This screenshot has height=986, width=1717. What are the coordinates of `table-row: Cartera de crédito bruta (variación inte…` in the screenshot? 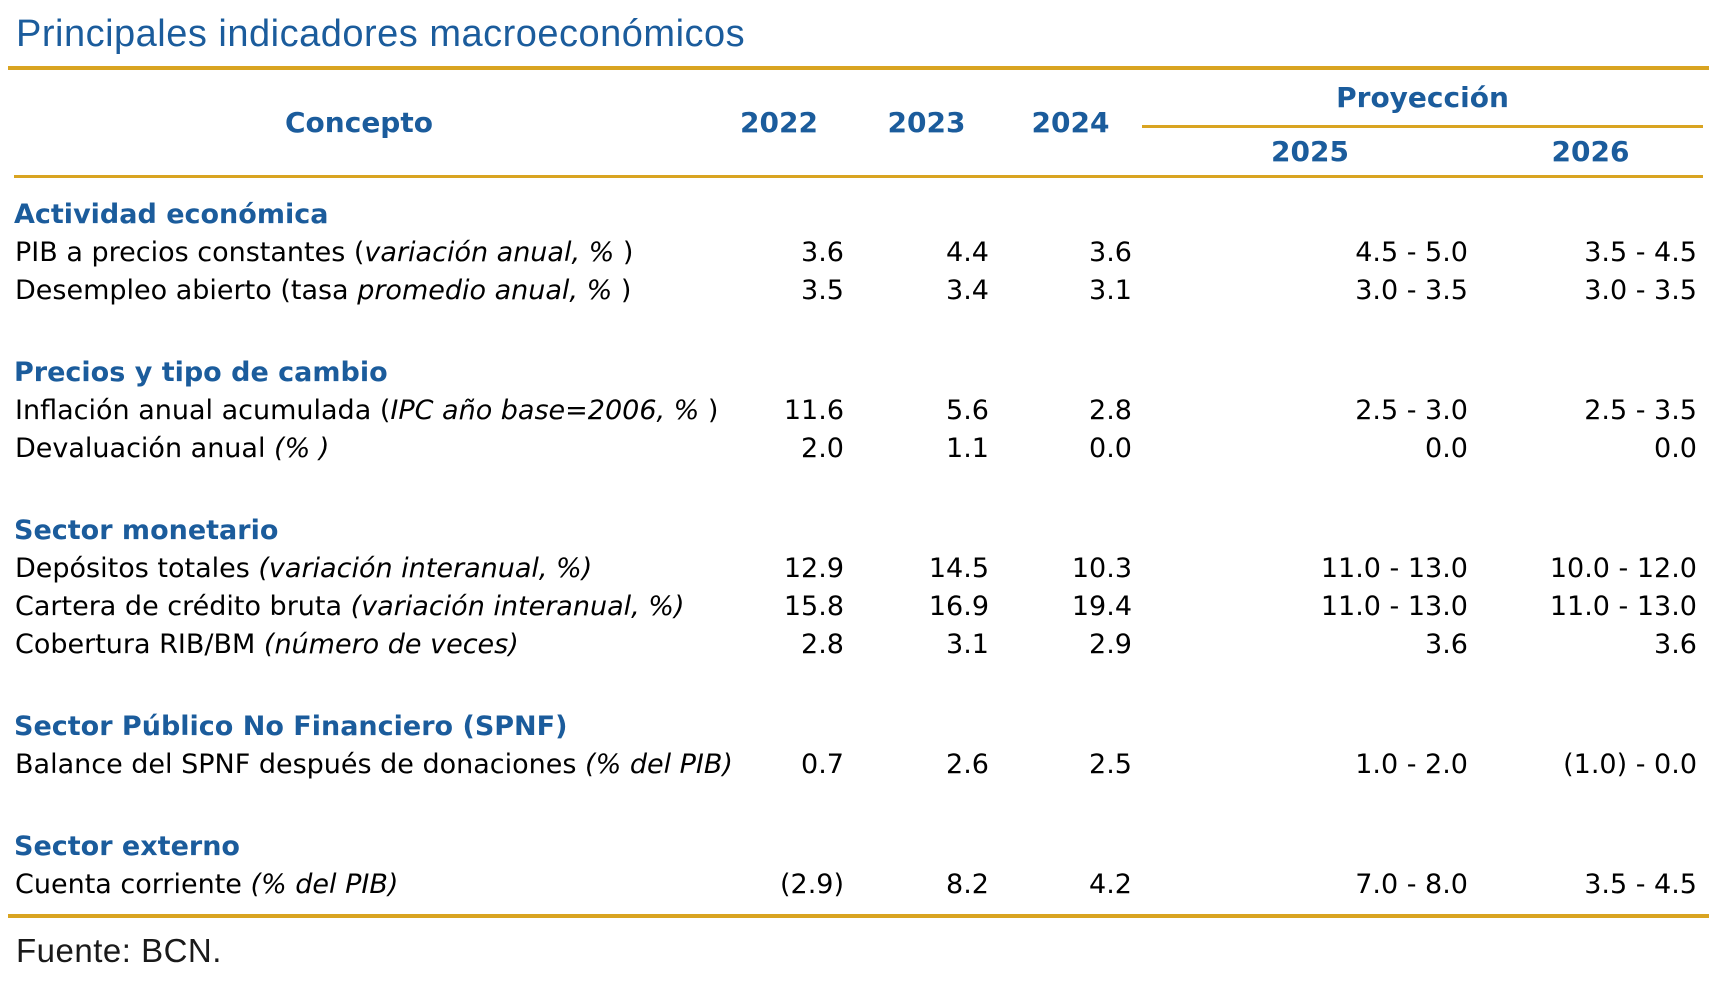 It's located at (858, 607).